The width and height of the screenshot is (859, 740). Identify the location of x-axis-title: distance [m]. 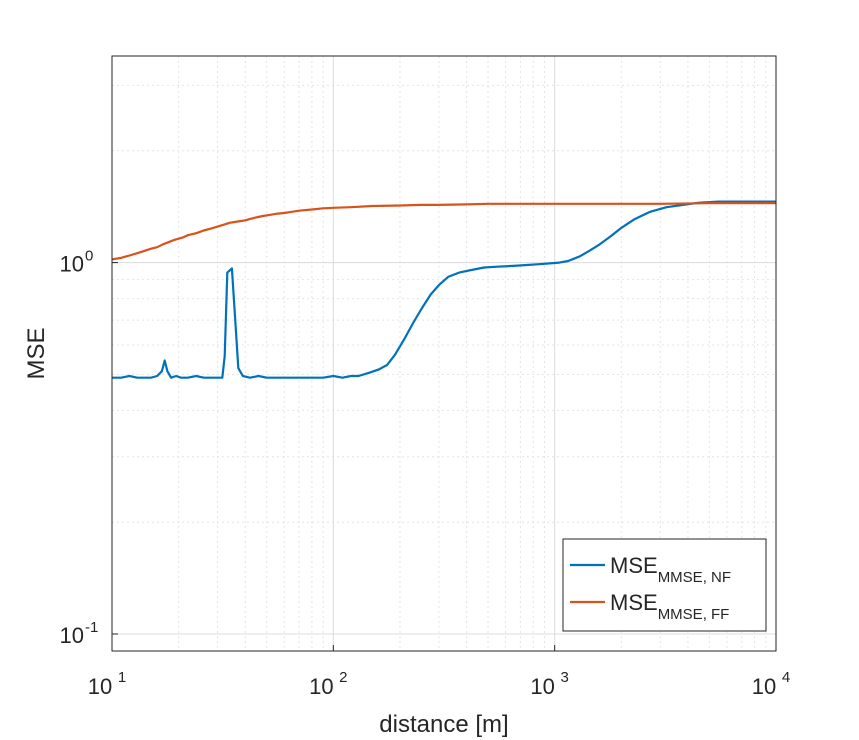
(443, 724).